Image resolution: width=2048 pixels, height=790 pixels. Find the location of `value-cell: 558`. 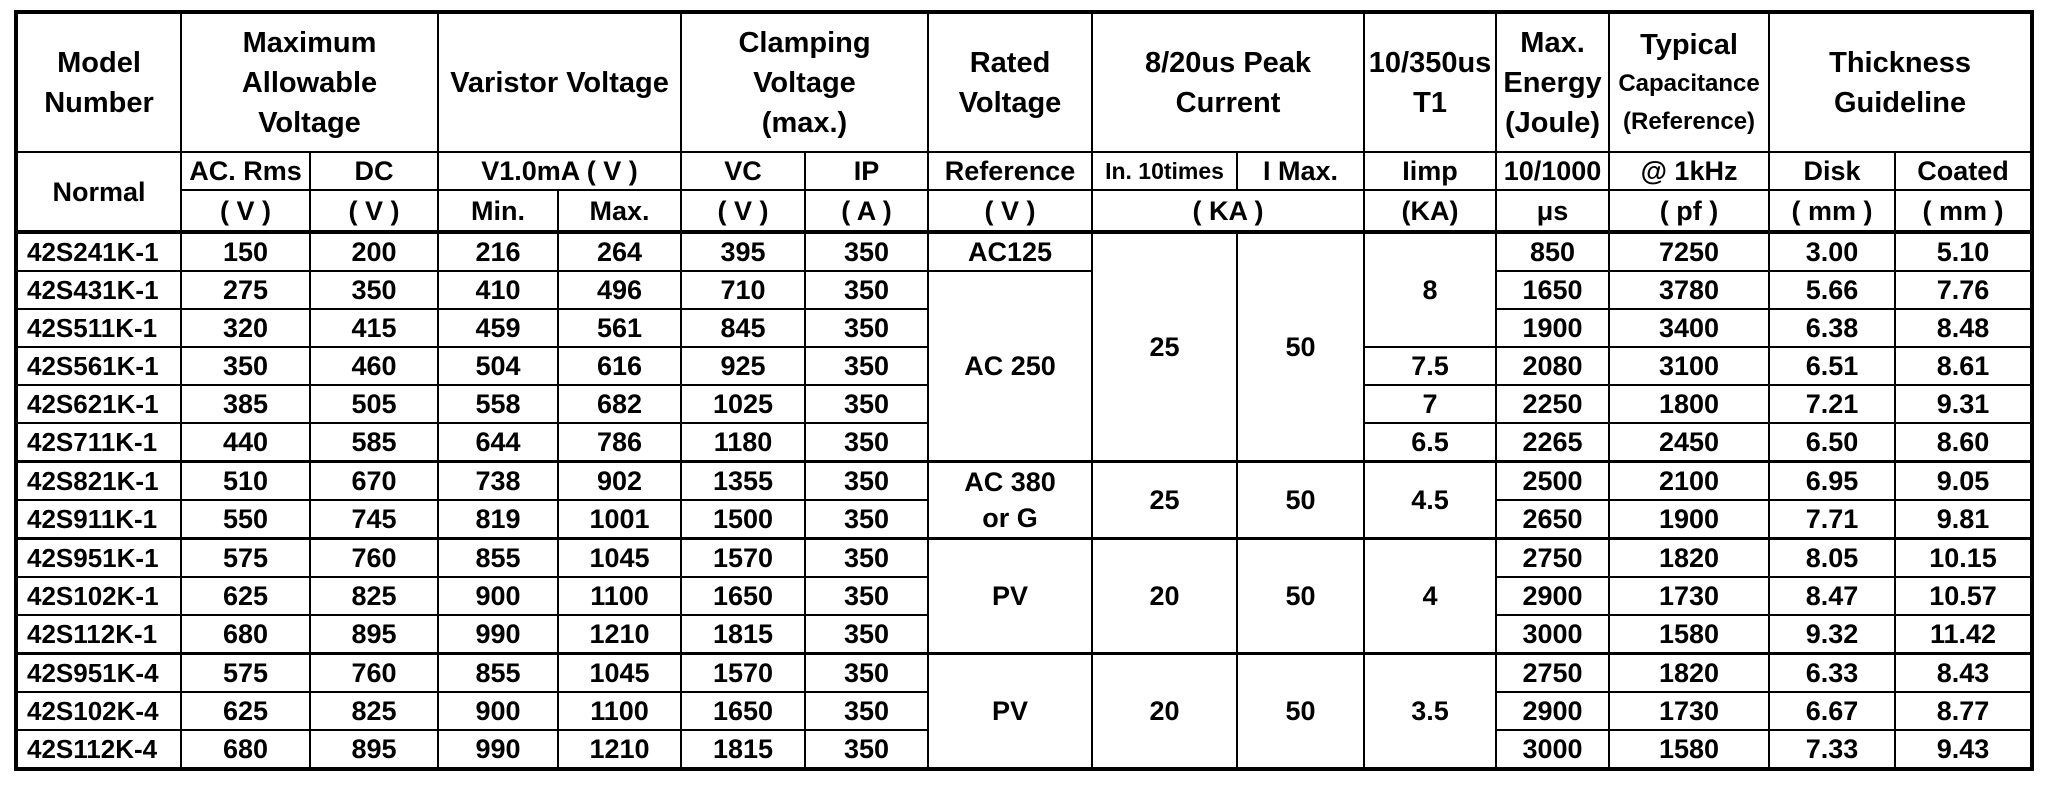

value-cell: 558 is located at coordinates (498, 404).